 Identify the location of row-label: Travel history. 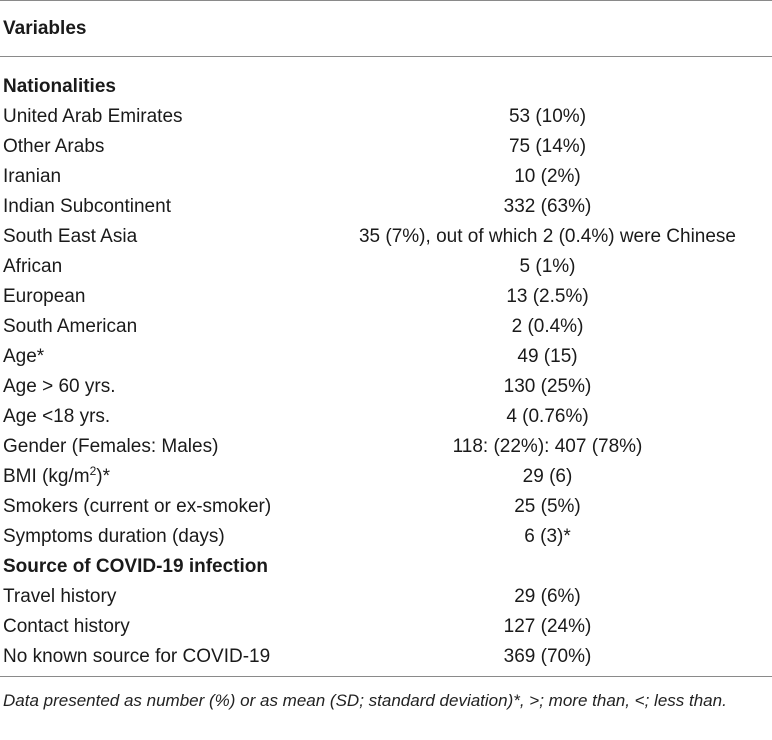
(60, 596).